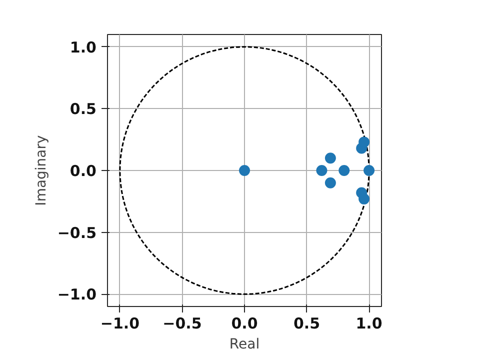 Image resolution: width=480 pixels, height=360 pixels. Describe the element at coordinates (244, 344) in the screenshot. I see `x-axis-title: Real` at that location.